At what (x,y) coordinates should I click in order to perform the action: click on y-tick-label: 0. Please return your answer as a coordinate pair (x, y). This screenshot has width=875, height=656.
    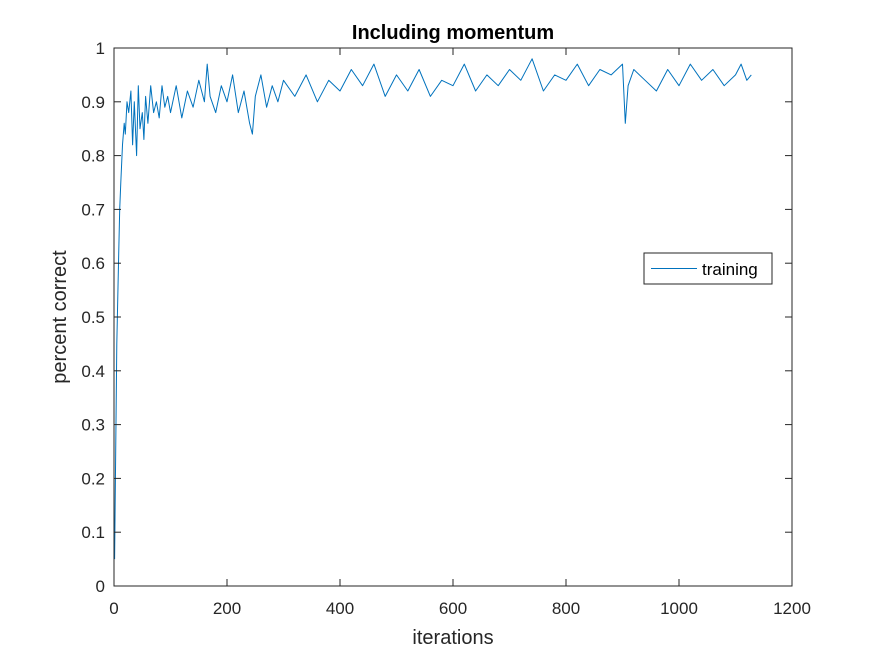
    Looking at the image, I should click on (100, 586).